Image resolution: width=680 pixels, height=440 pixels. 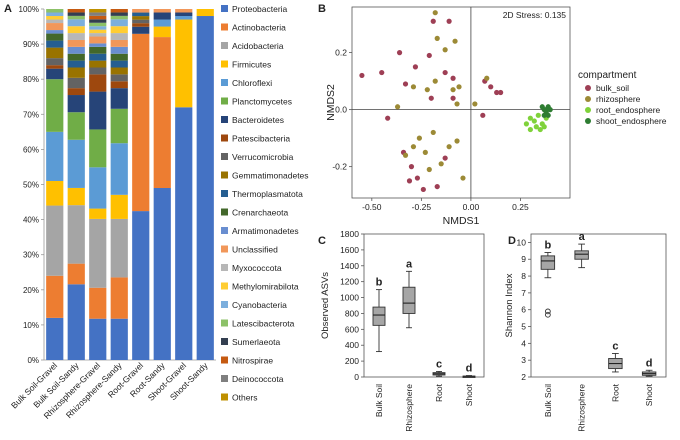 I want to click on x-tick-label: -0.50, so click(x=372, y=207).